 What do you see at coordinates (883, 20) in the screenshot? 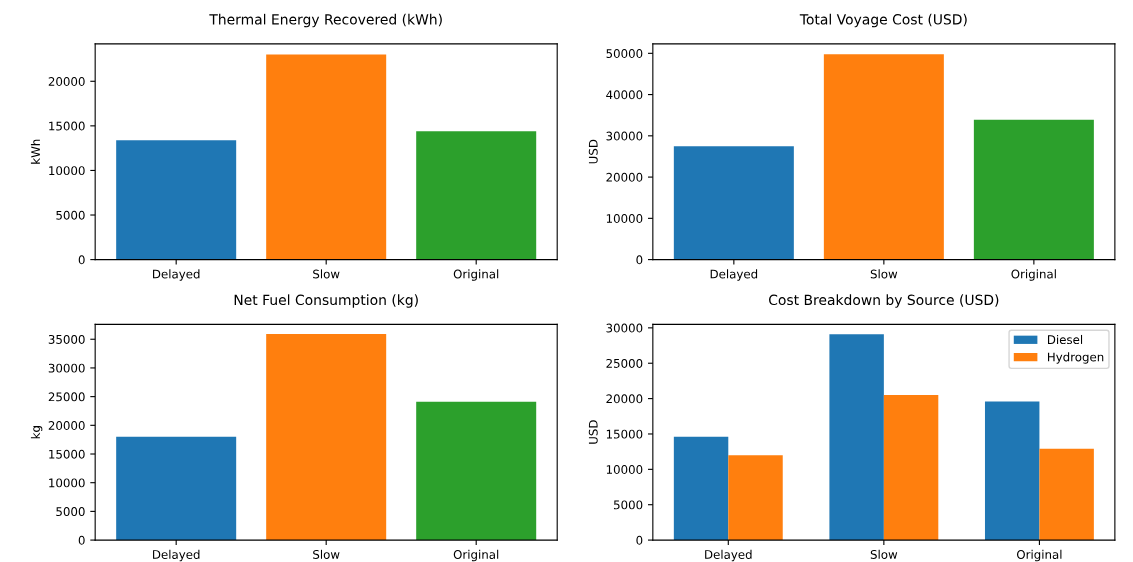
I see `chart-title: Total Voyage Cost (USD)` at bounding box center [883, 20].